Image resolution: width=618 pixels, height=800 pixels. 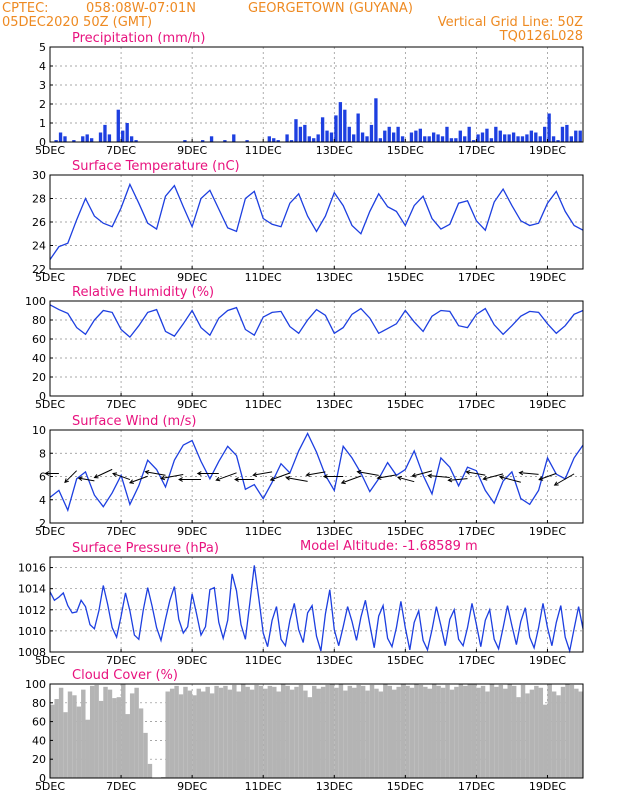 I want to click on humidity-ytick-label: 40, so click(x=39, y=358).